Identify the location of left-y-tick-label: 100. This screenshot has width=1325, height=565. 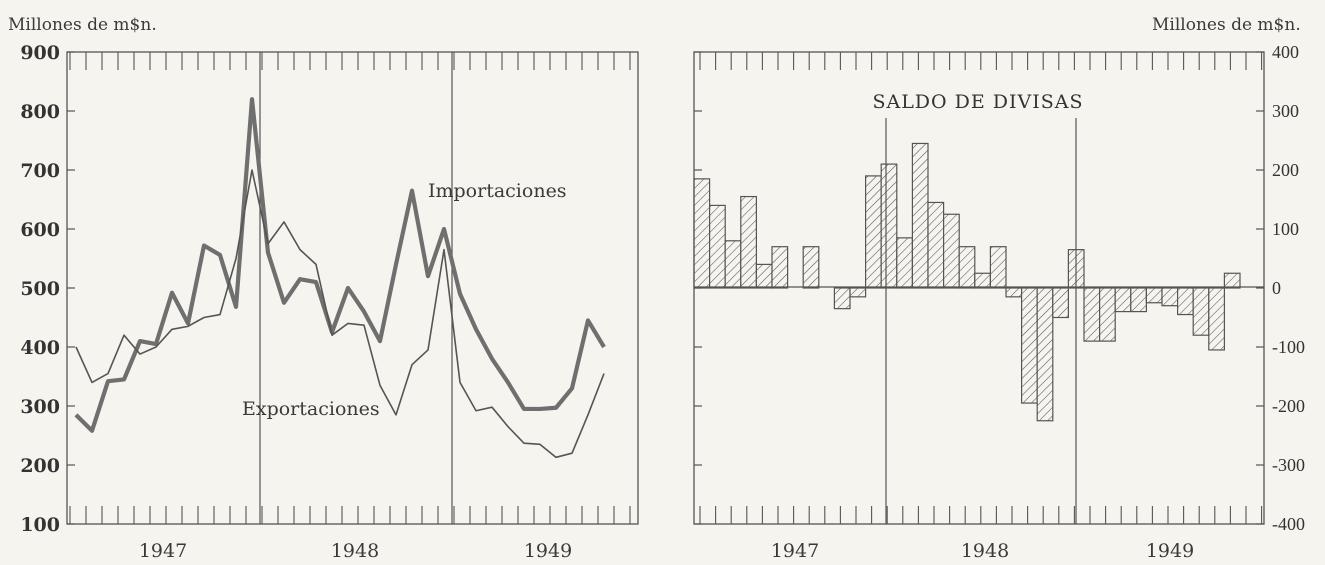
(40, 525).